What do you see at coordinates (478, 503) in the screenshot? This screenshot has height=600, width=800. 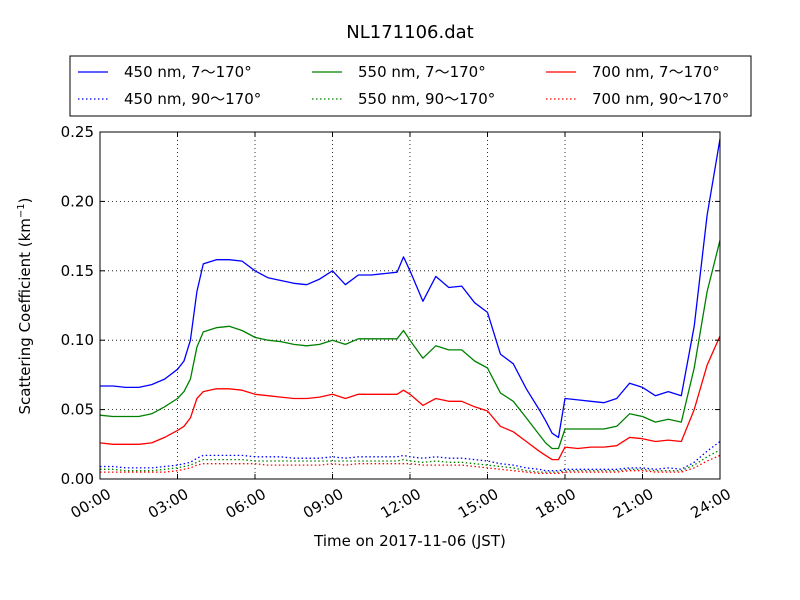 I see `x-tick-label: 15:00` at bounding box center [478, 503].